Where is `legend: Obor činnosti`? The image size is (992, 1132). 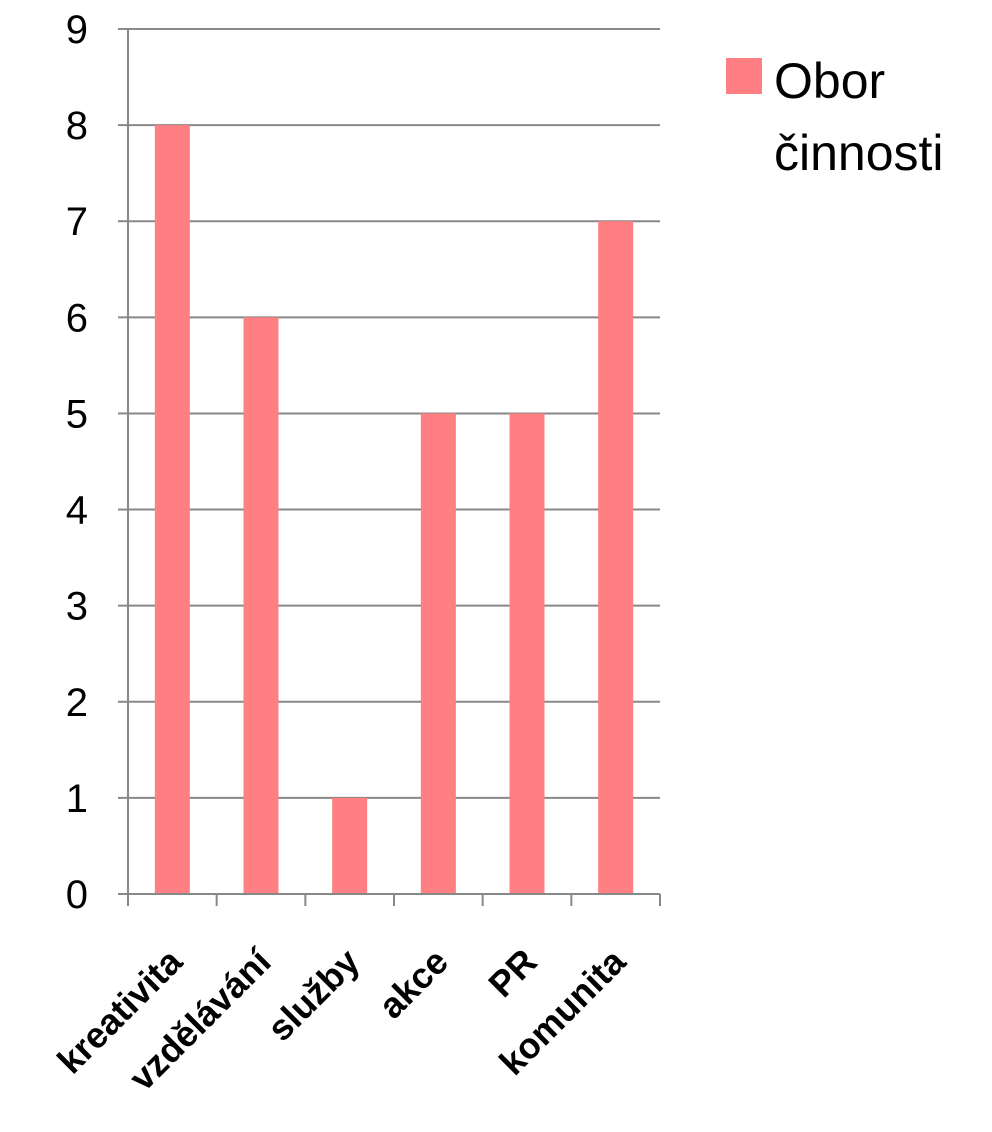
legend: Obor činnosti is located at coordinates (835, 117).